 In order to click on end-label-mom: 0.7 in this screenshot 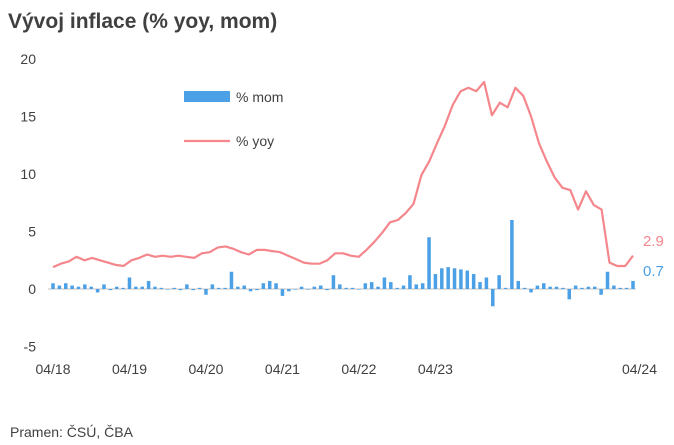, I will do `click(653, 271)`.